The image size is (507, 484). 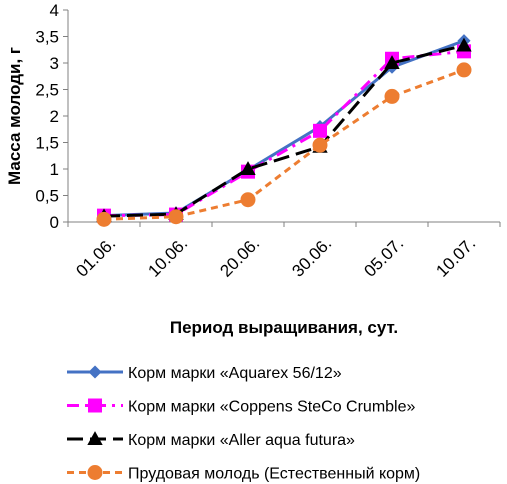 I want to click on x-tick-label: 10.06., so click(x=167, y=257).